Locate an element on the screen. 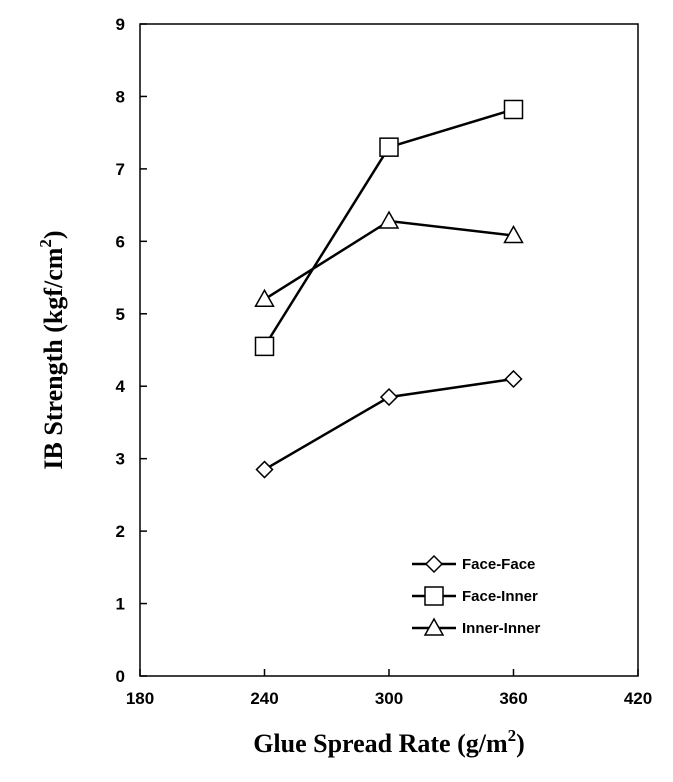  x-tick-label: 180 is located at coordinates (140, 698).